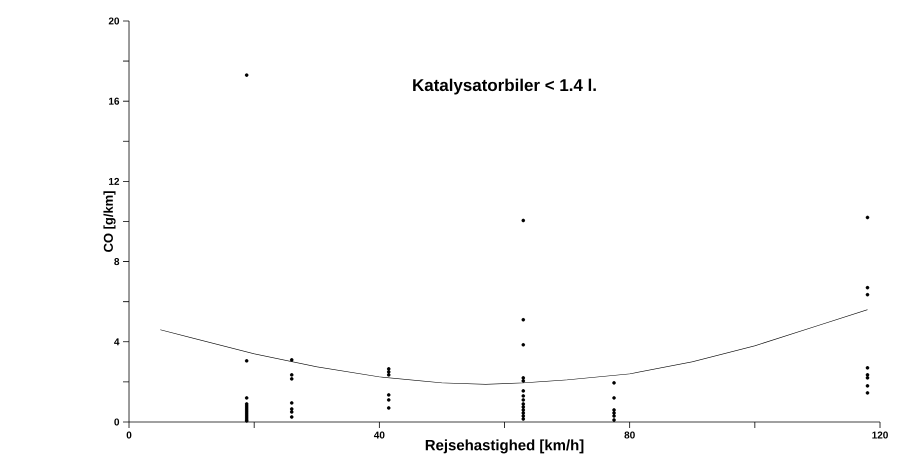 The height and width of the screenshot is (468, 897). Describe the element at coordinates (505, 446) in the screenshot. I see `x-axis-title: Rejsehastighed [km/h]` at that location.